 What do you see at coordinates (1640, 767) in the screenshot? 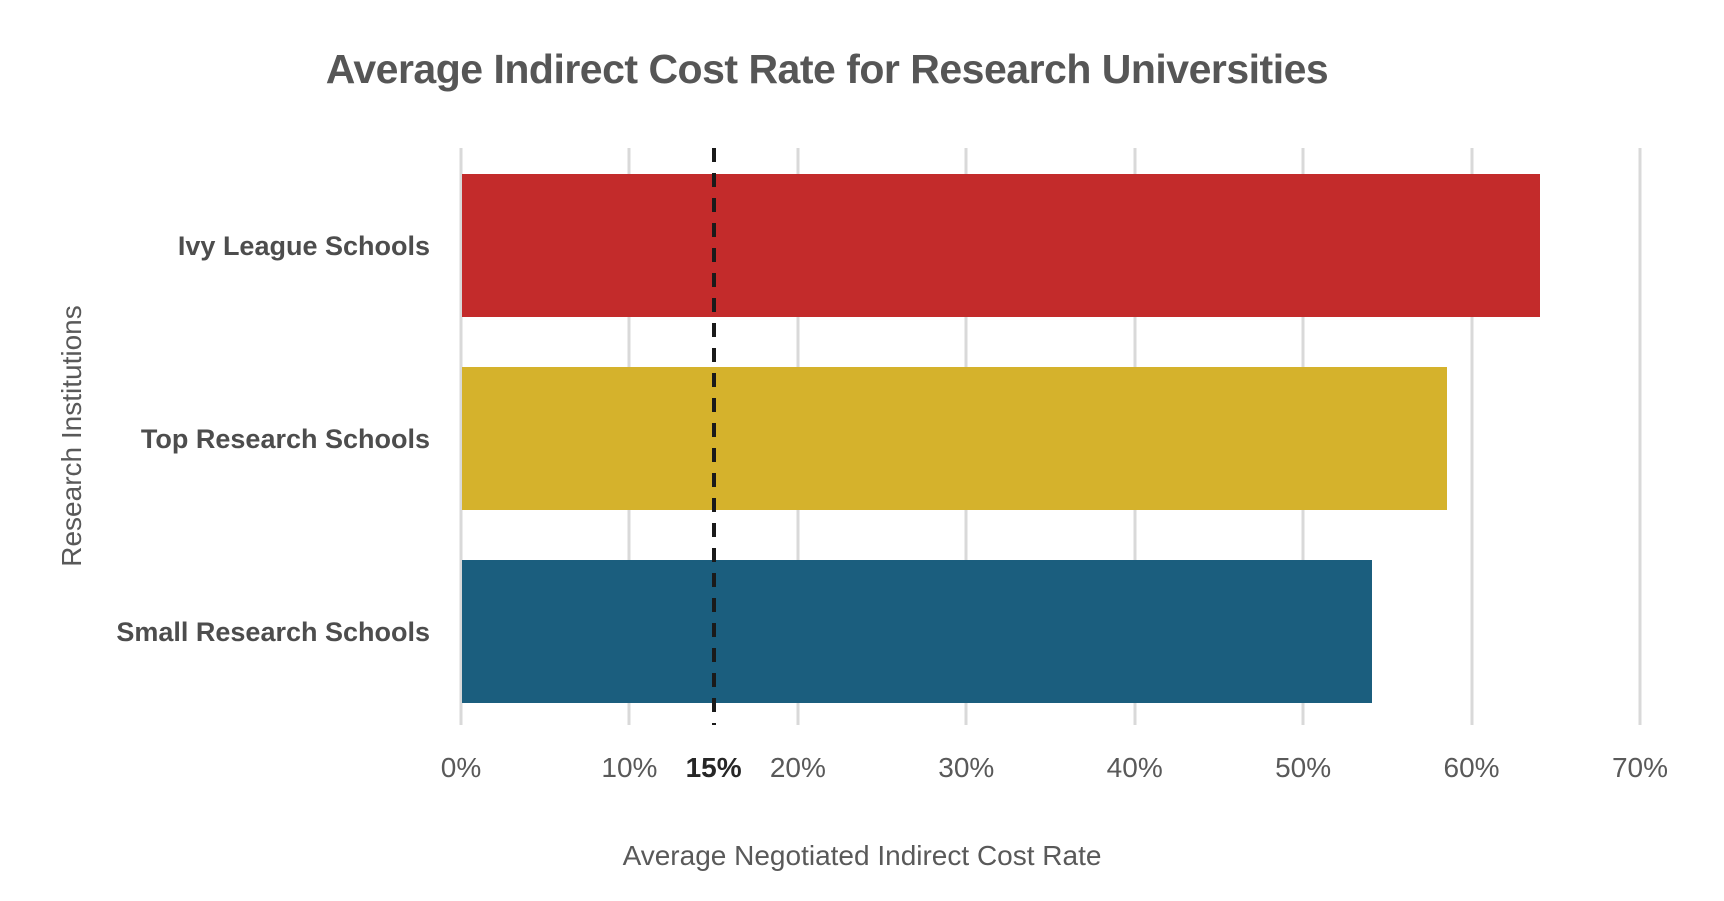
I see `x-tick-label-70pct: 70%` at bounding box center [1640, 767].